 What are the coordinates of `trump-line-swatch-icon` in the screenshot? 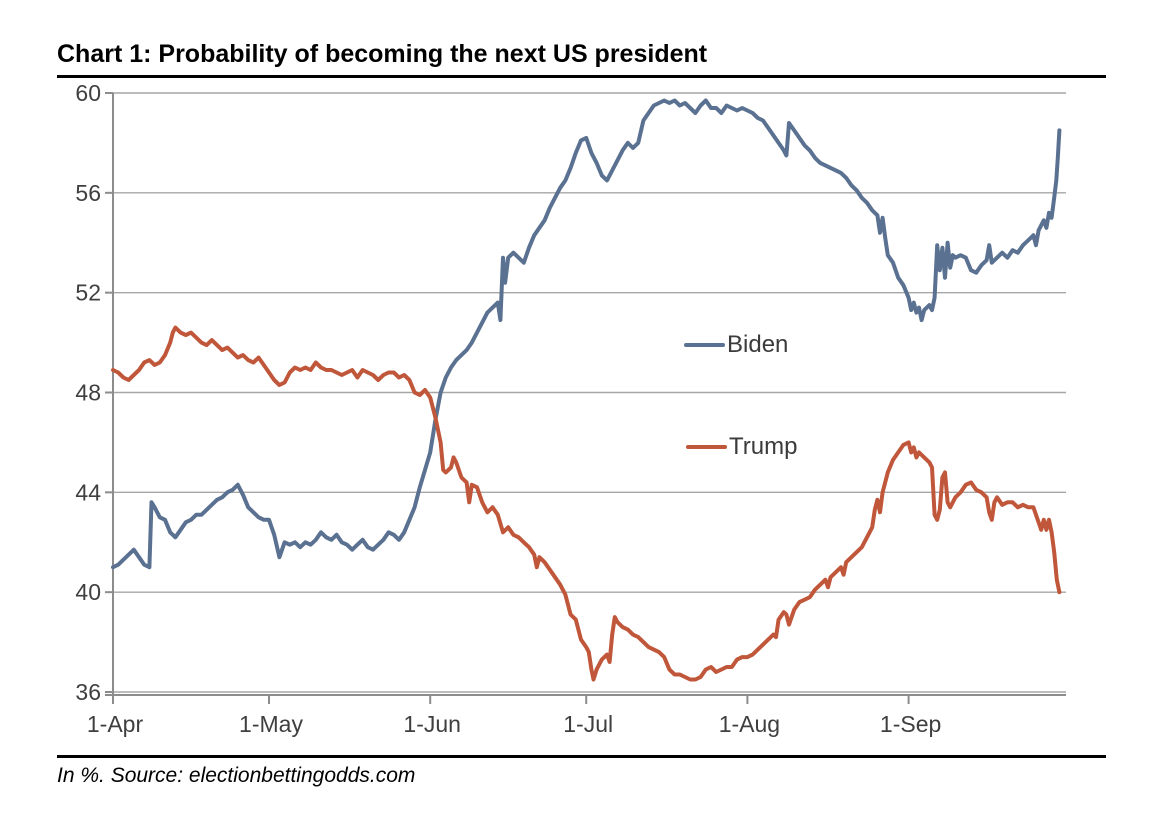 It's located at (706, 447).